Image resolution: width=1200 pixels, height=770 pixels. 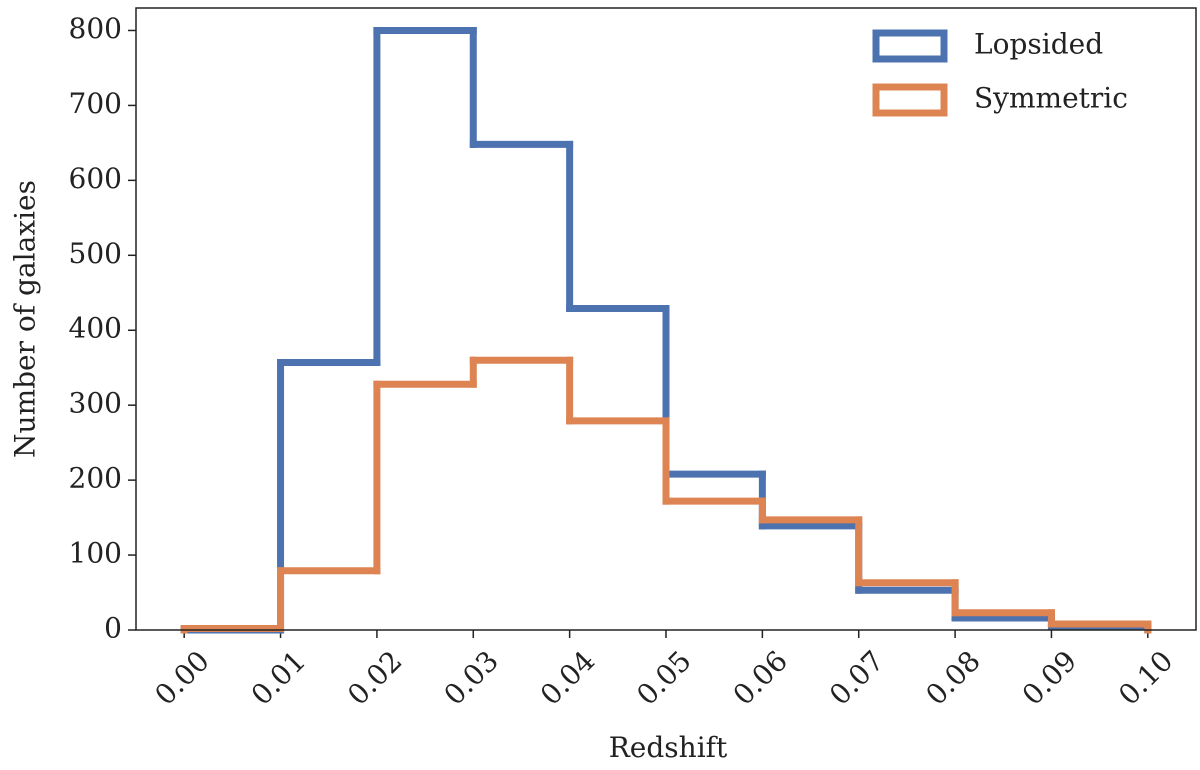 What do you see at coordinates (95, 478) in the screenshot?
I see `y-tick-label: 200` at bounding box center [95, 478].